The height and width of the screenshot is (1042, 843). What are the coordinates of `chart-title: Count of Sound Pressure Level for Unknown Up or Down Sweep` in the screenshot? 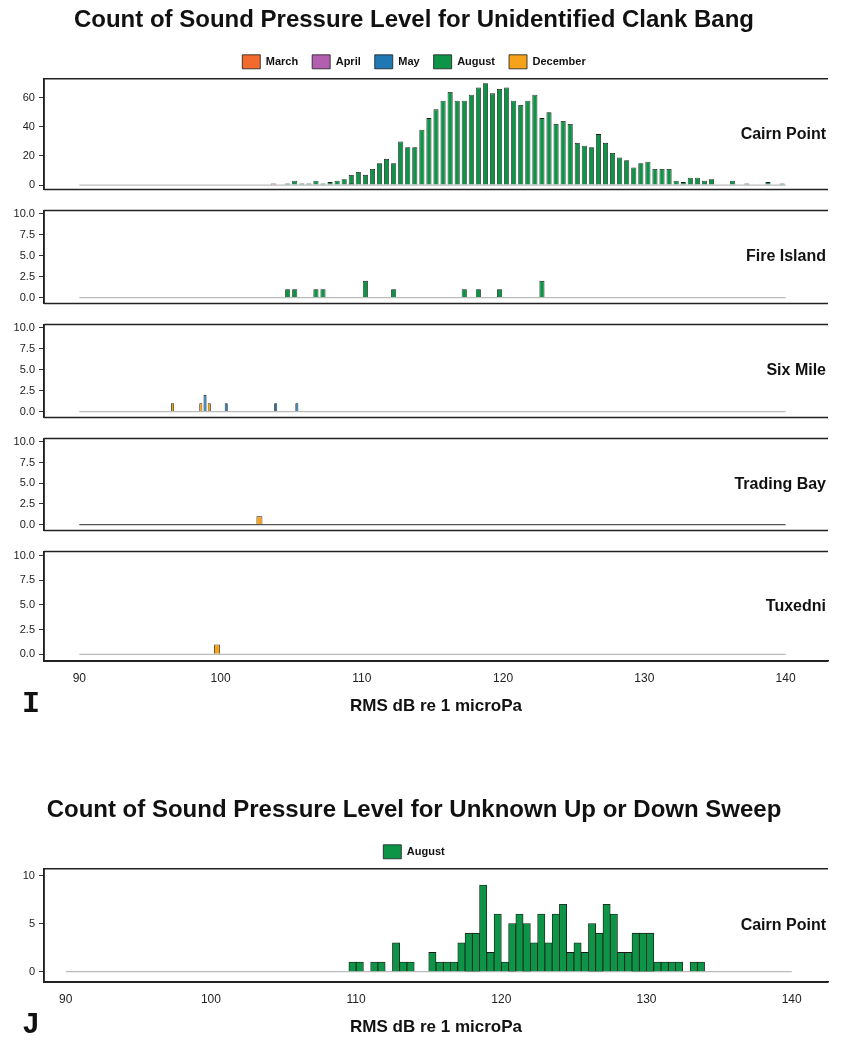 It's located at (414, 809).